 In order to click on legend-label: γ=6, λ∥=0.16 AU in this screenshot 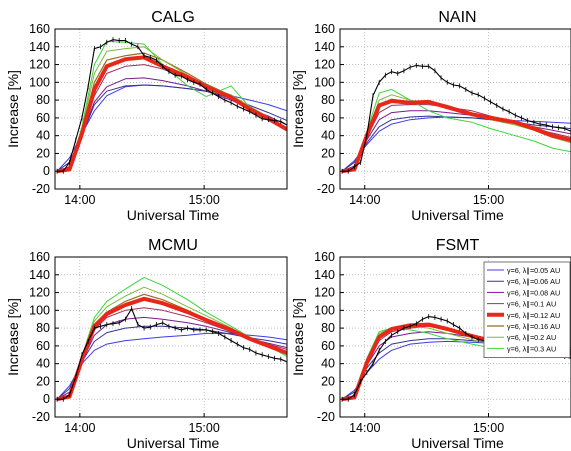, I will do `click(533, 326)`.